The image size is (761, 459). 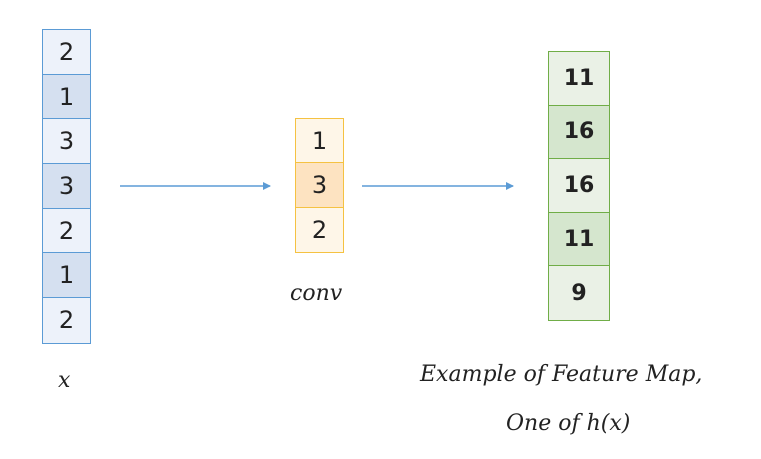 I want to click on kernel-cell: 1, so click(x=319, y=141).